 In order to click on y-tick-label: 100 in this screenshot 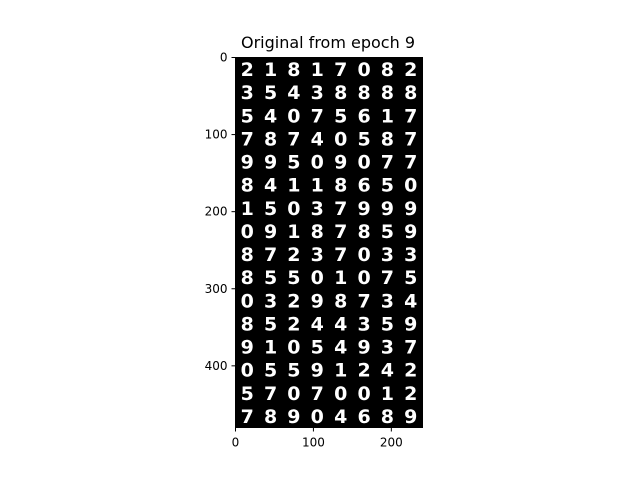, I will do `click(216, 135)`.